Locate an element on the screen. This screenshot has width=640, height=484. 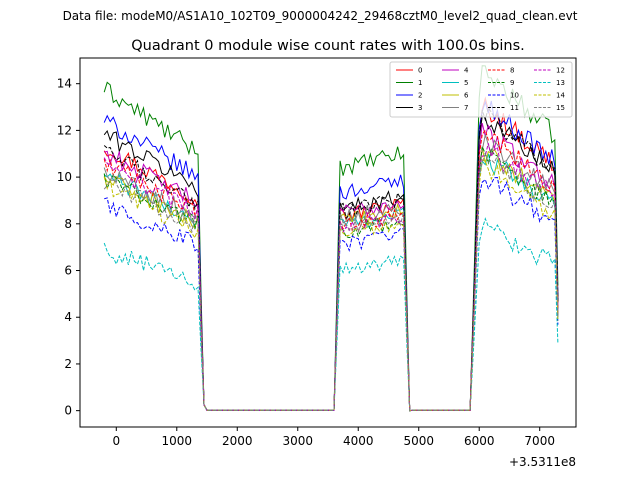
legend-label-7: 7 is located at coordinates (466, 108).